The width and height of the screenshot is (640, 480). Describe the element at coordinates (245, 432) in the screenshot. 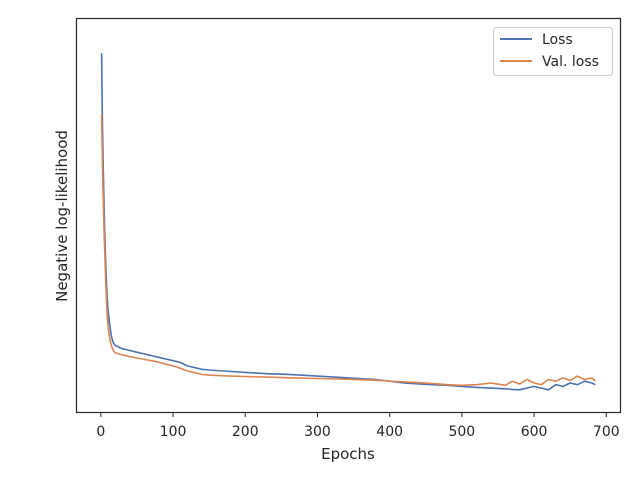

I see `x-tick-label: 200` at that location.